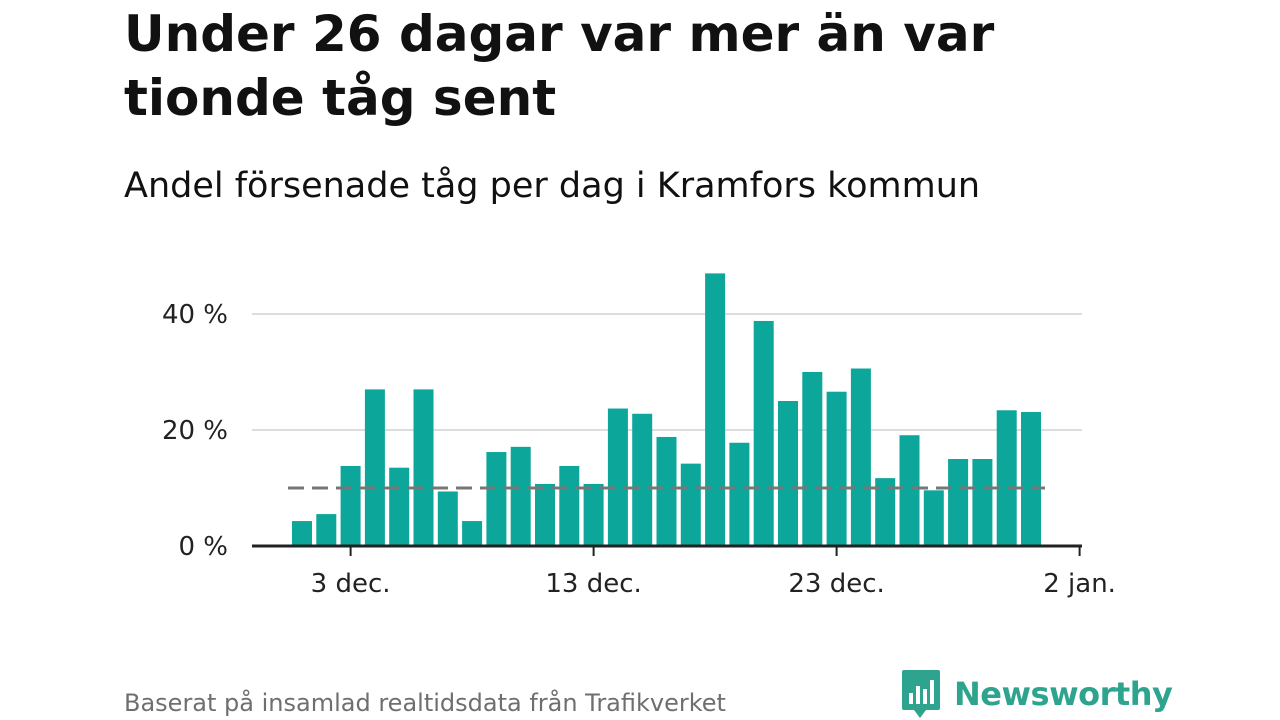 The height and width of the screenshot is (720, 1280). Describe the element at coordinates (1079, 584) in the screenshot. I see `x-tick-label: 2 jan.` at that location.